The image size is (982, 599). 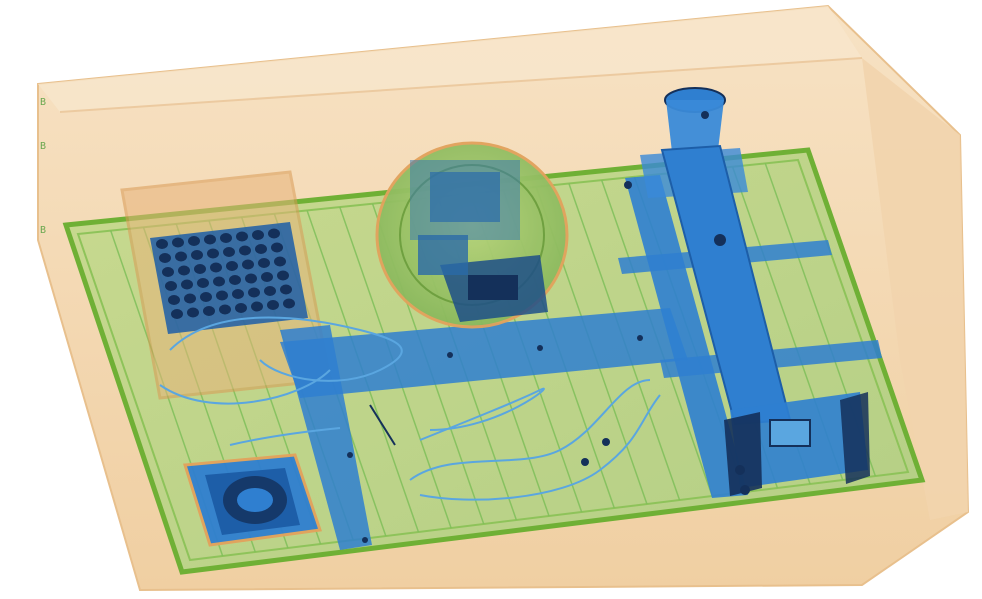 I want to click on edge-mark-left-1: B, so click(x=43, y=102).